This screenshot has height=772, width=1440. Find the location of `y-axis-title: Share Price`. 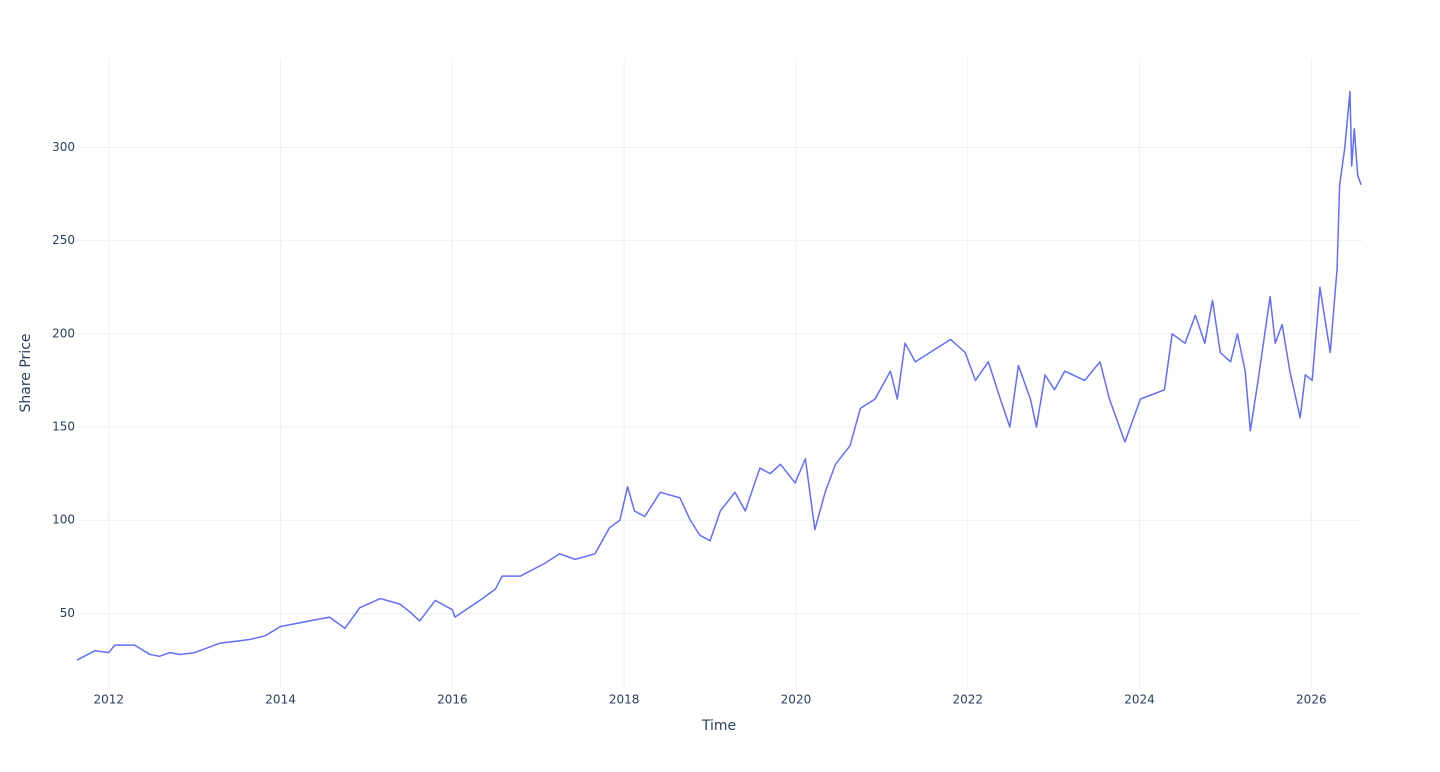

y-axis-title: Share Price is located at coordinates (26, 372).